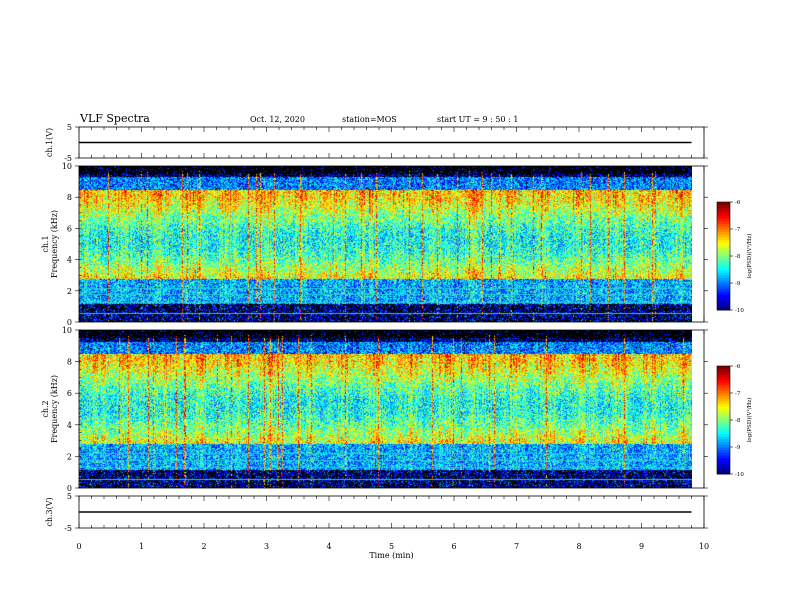 This screenshot has height=612, width=792. Describe the element at coordinates (277, 119) in the screenshot. I see `header-date: Oct. 12, 2020` at that location.